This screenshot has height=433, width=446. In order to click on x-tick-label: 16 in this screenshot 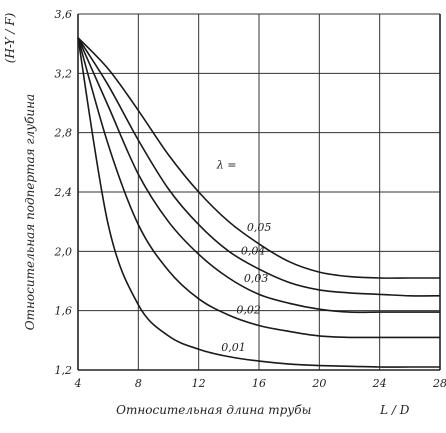, I will do `click(259, 383)`.